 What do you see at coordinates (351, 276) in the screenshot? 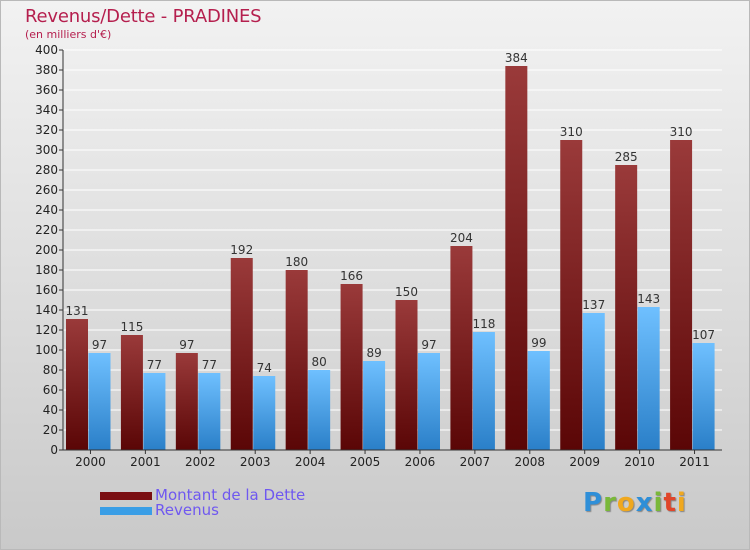
I see `data-label-debt: 166` at bounding box center [351, 276].